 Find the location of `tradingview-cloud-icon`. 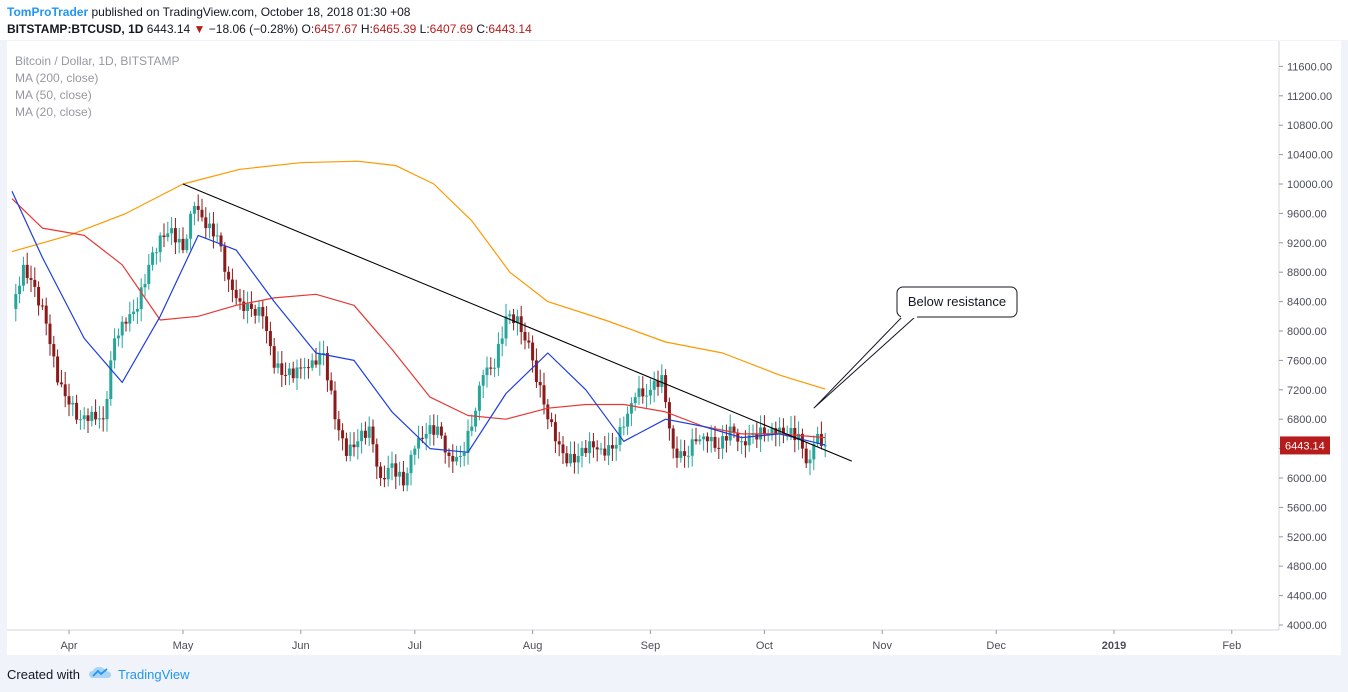

tradingview-cloud-icon is located at coordinates (100, 674).